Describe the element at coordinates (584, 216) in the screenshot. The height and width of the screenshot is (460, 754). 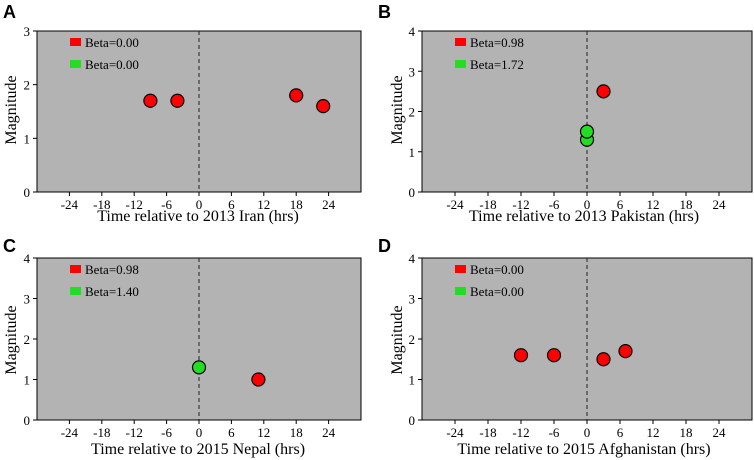
I see `x-axis-label: Time relative to 2013 Pakistan (hrs)` at that location.